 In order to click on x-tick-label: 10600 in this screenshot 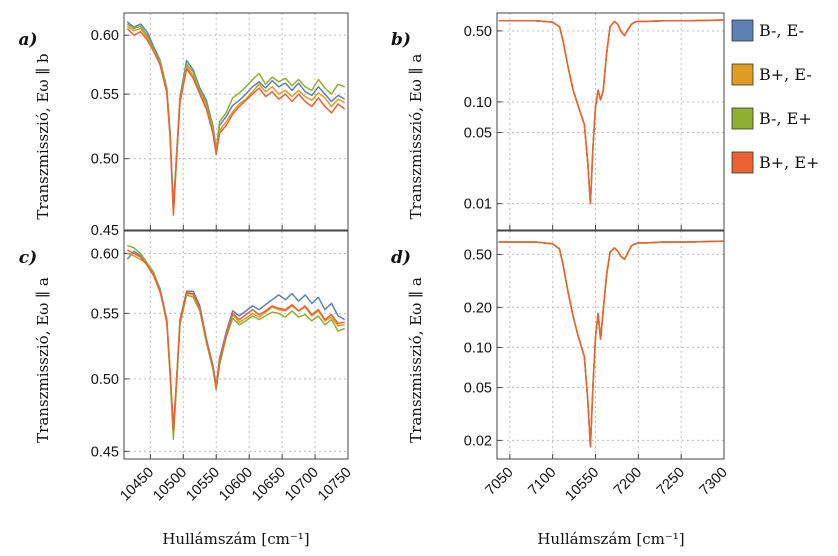, I will do `click(236, 485)`.